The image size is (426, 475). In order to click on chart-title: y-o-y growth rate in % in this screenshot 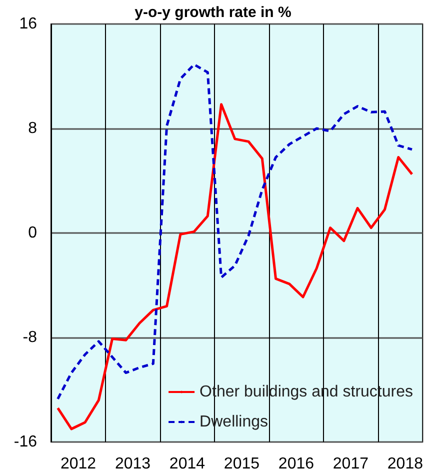, I will do `click(213, 12)`.